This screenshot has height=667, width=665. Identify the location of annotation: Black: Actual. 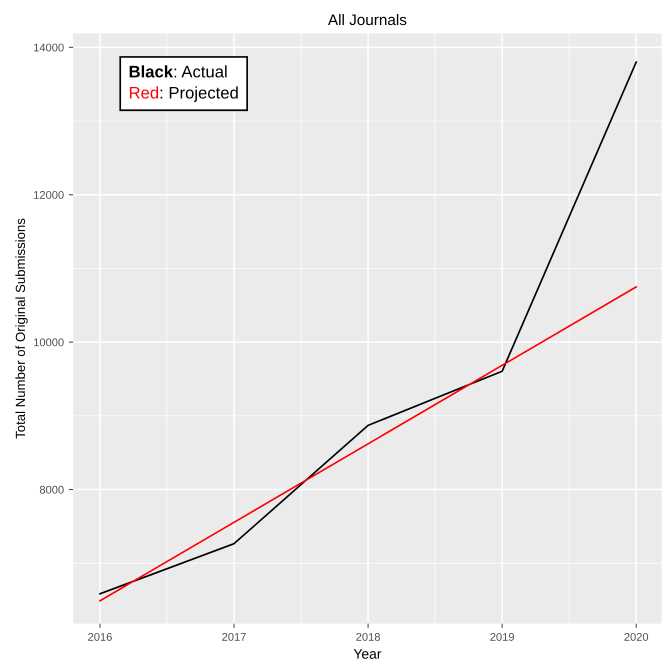
(178, 71).